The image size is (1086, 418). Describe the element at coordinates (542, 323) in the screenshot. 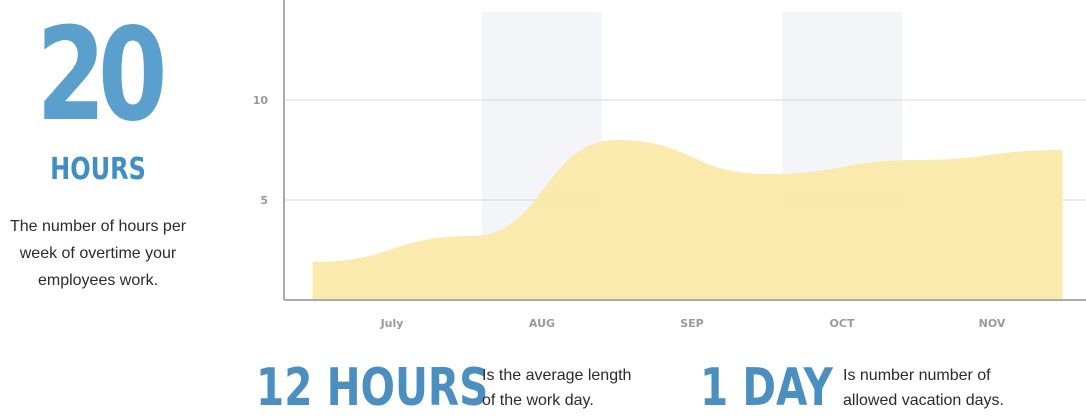

I see `x-tick-aug: AUG` at that location.